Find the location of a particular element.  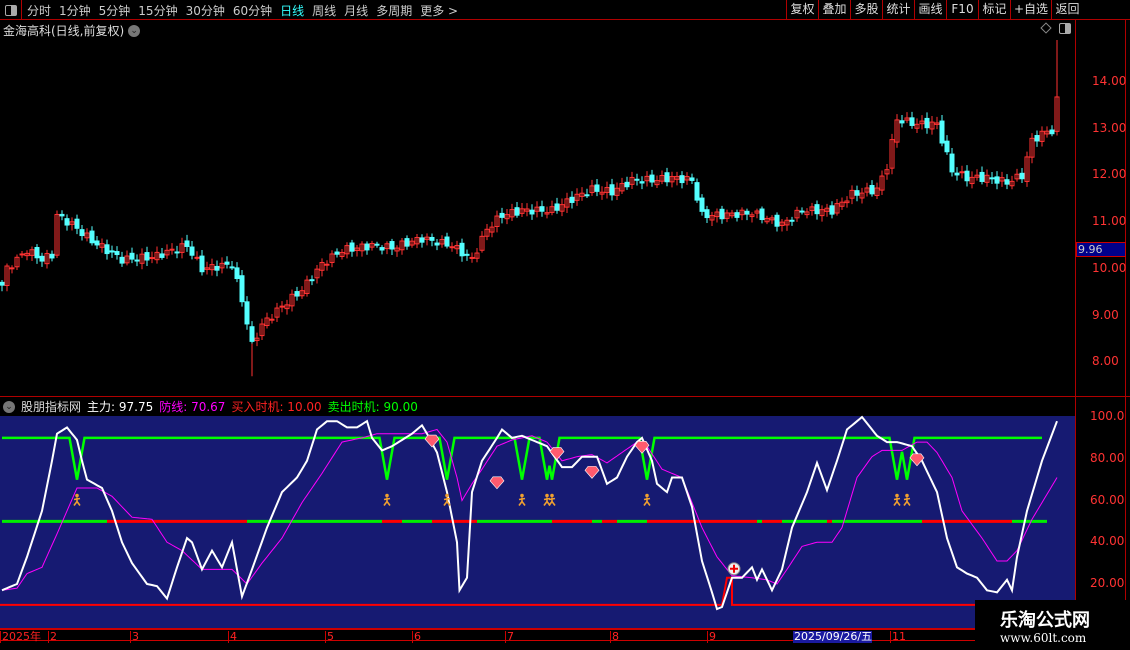

price-tick: 13.00 is located at coordinates (1109, 127).